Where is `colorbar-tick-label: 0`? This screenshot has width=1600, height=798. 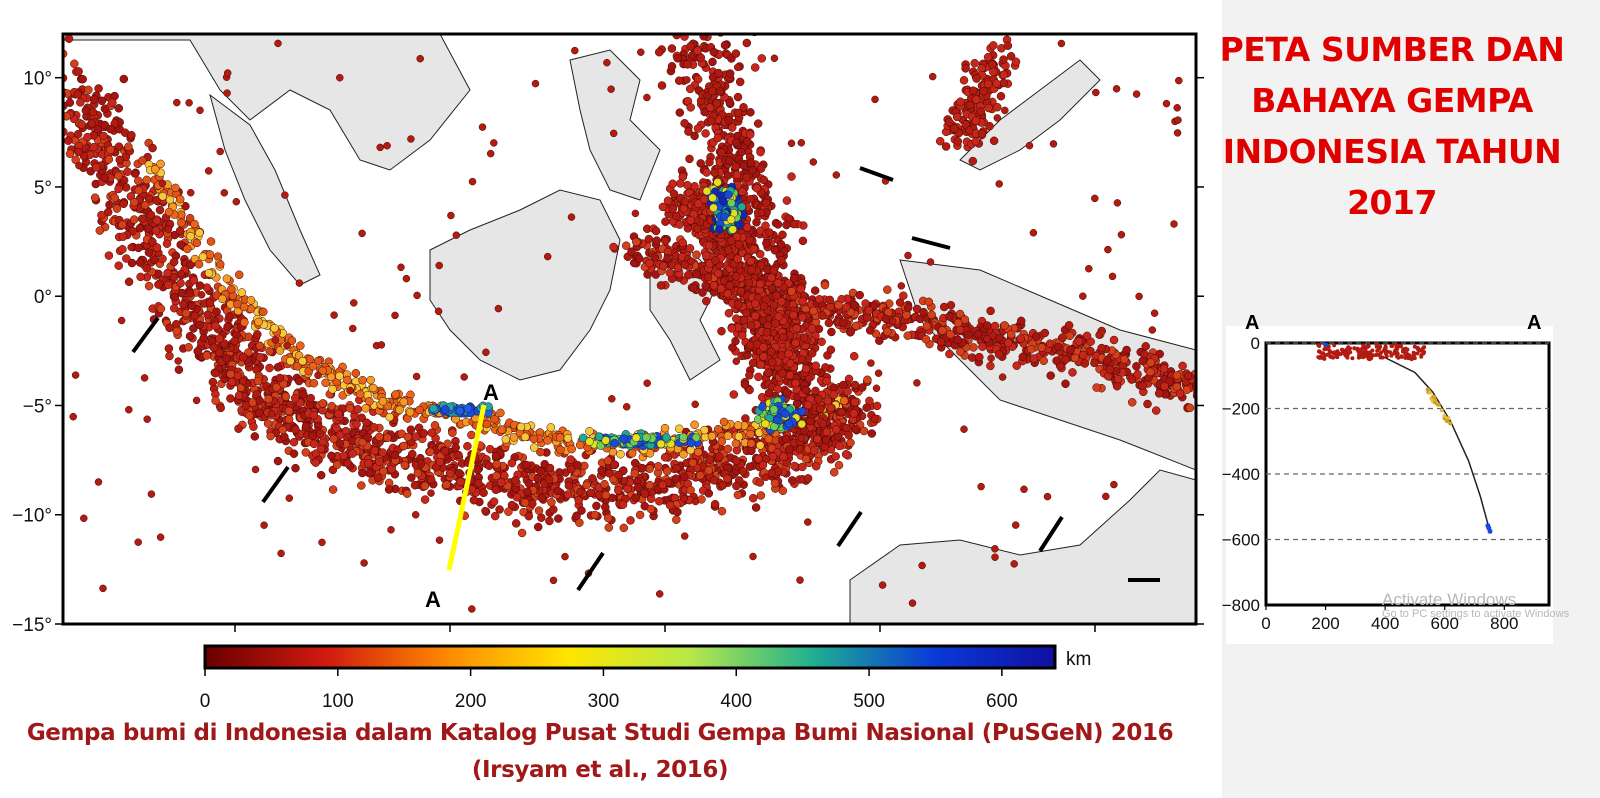
colorbar-tick-label: 0 is located at coordinates (205, 701).